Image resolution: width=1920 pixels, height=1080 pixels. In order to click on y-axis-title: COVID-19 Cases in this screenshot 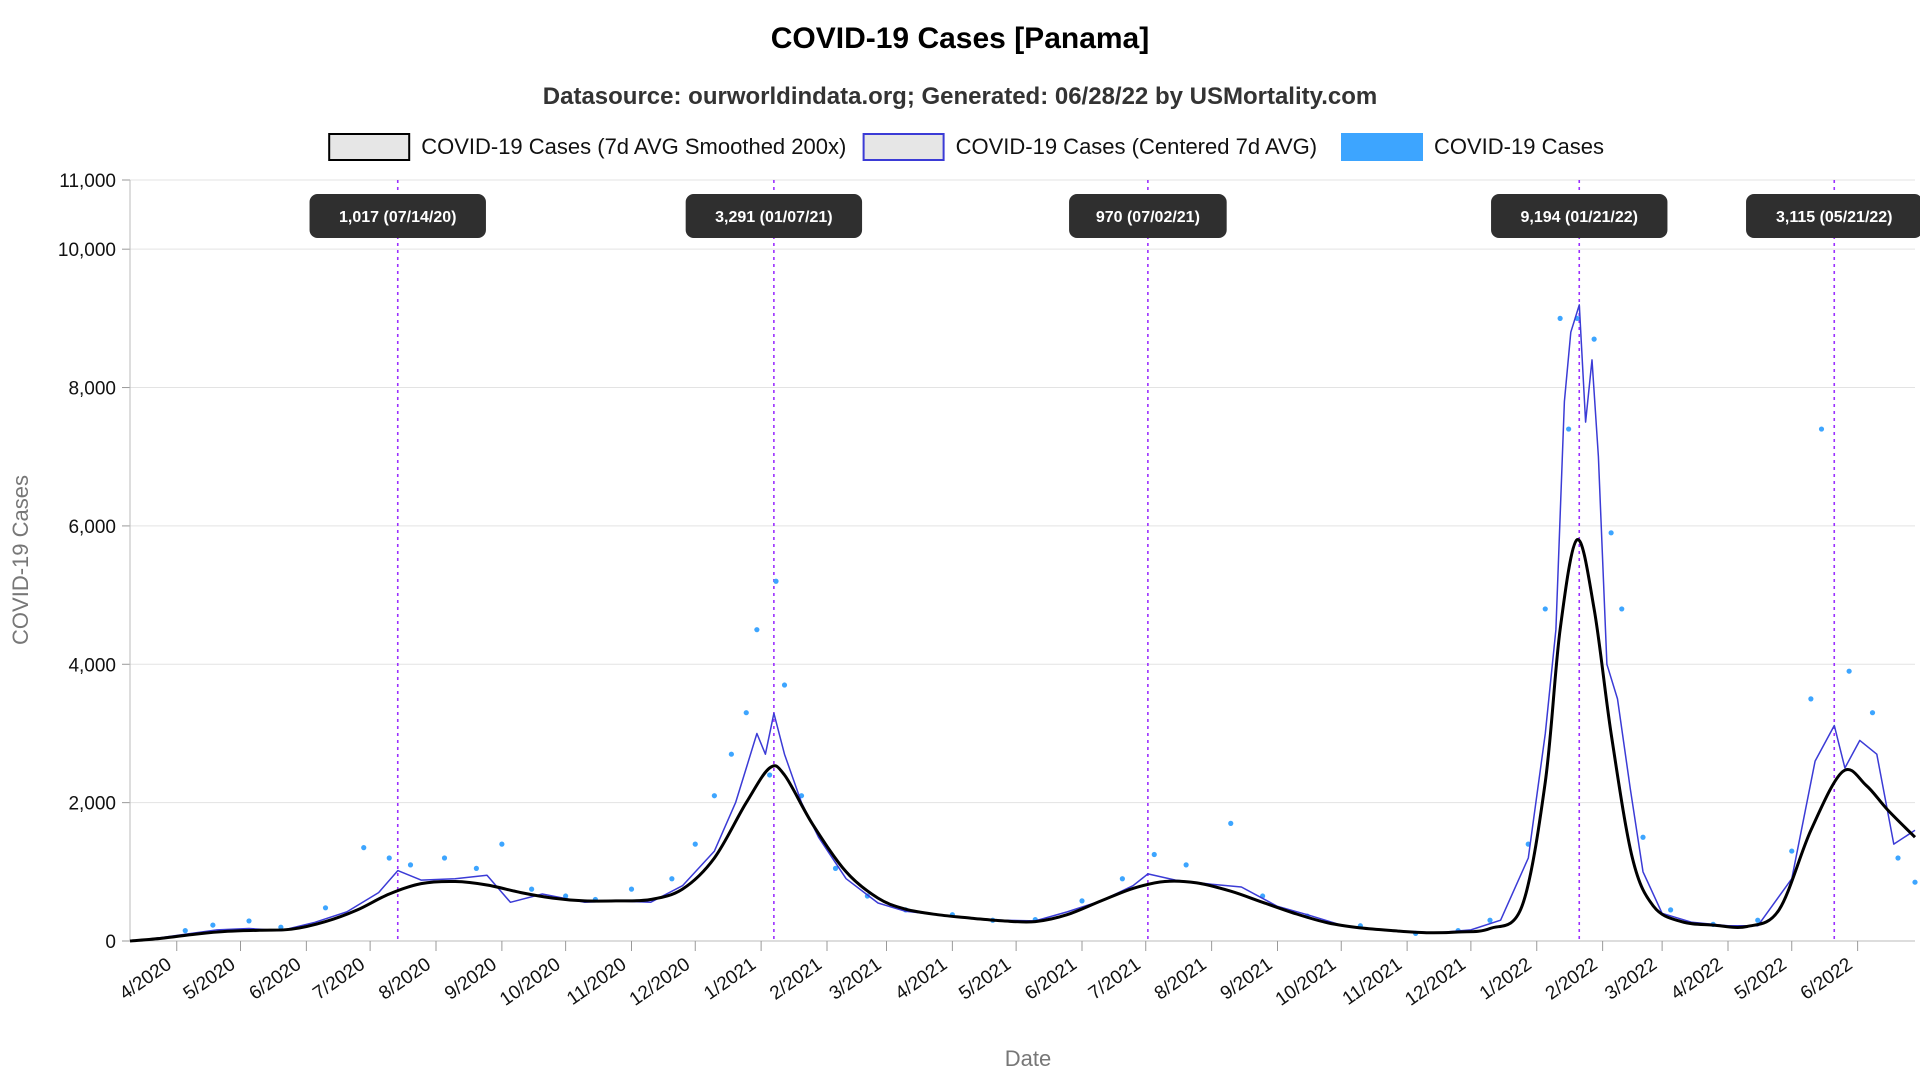, I will do `click(20, 560)`.